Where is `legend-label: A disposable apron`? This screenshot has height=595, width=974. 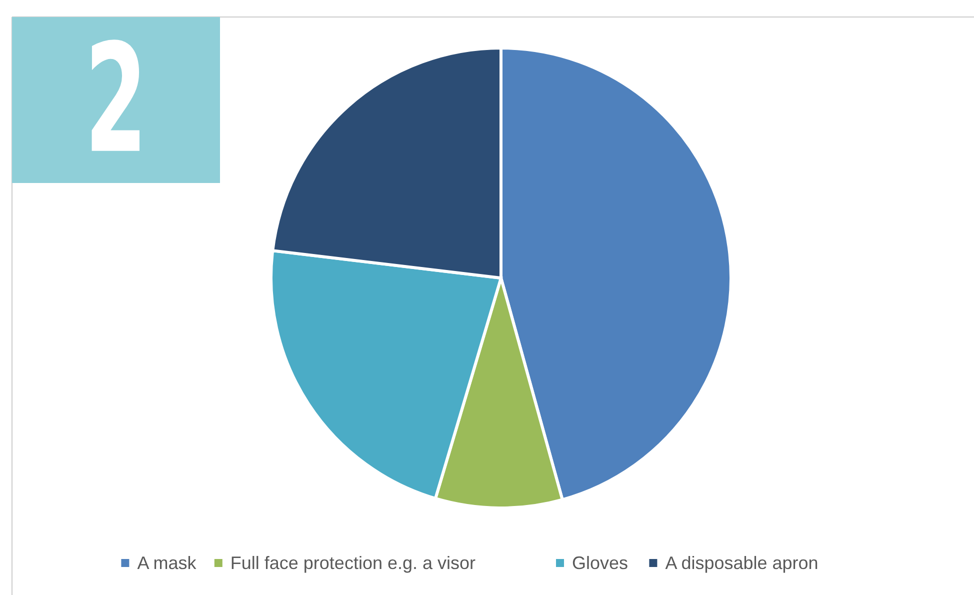 legend-label: A disposable apron is located at coordinates (741, 562).